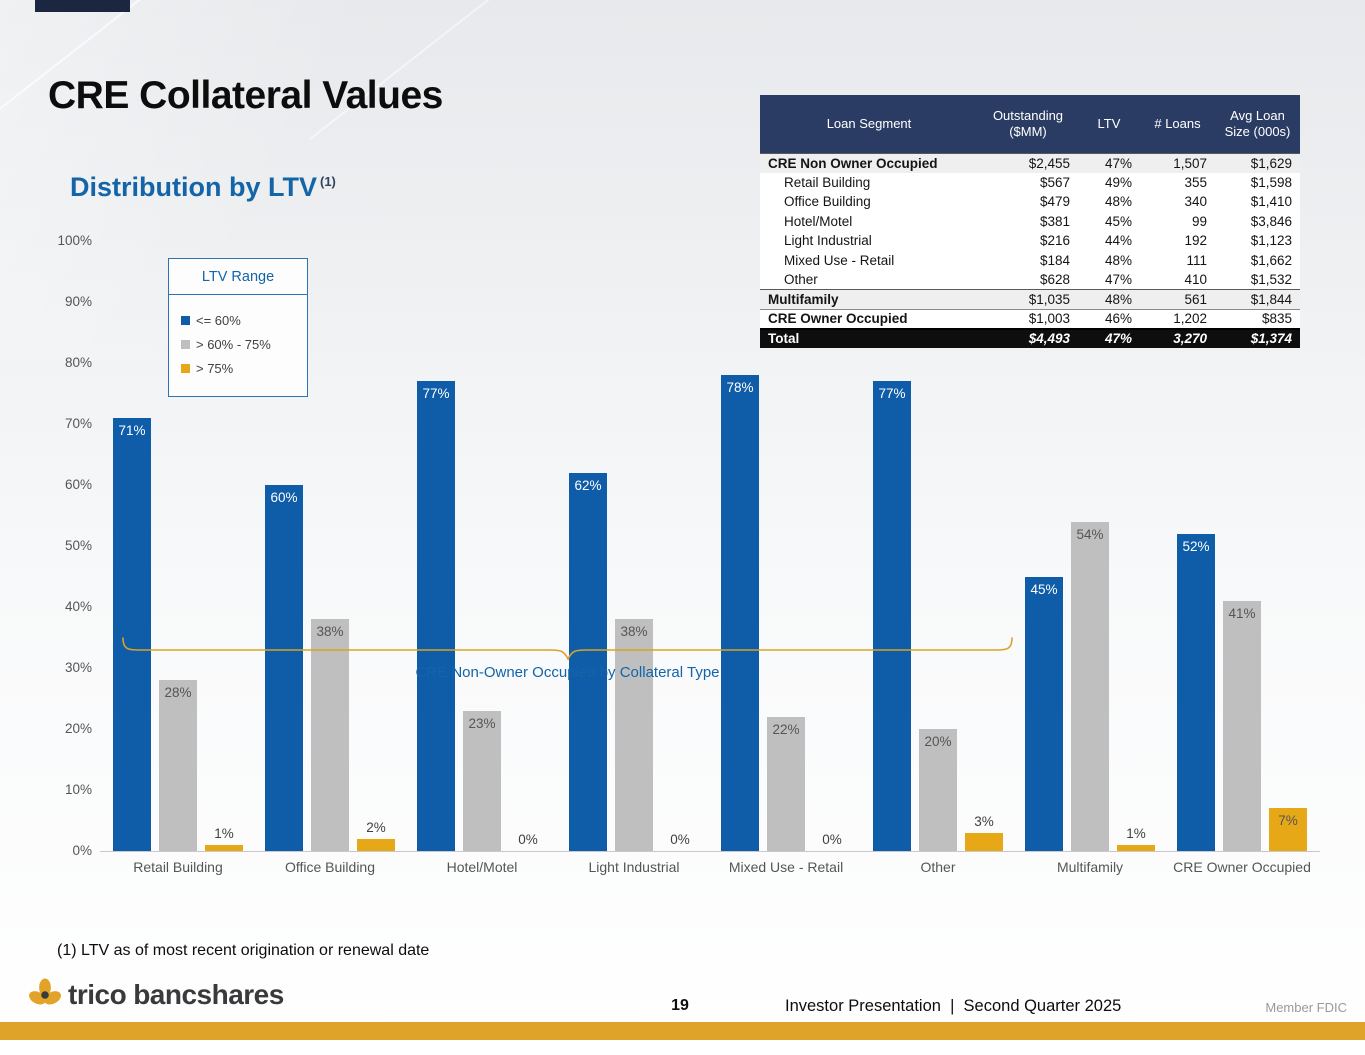  I want to click on logo-text: trico bancshares, so click(176, 995).